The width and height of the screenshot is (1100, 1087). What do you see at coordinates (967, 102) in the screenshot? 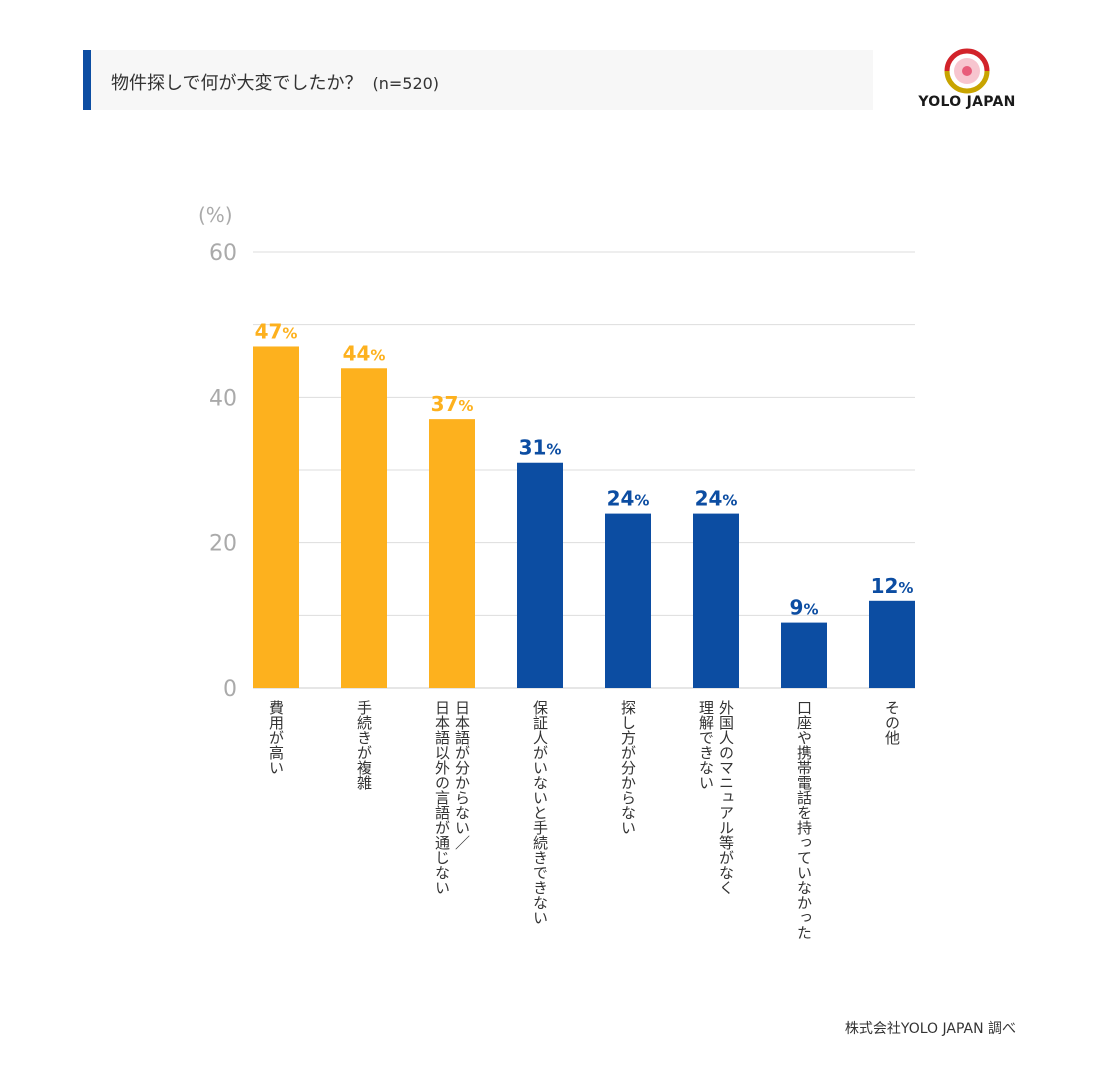
I see `logo-text: YOLO JAPAN` at bounding box center [967, 102].